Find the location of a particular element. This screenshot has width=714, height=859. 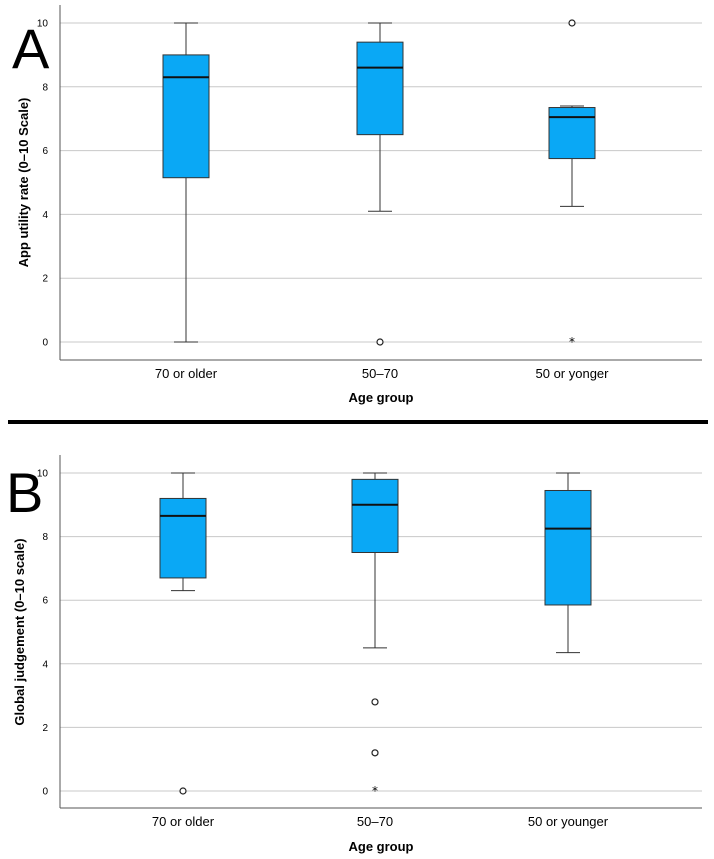

y-axis-title: App utility rate (0–10 Scale) is located at coordinates (23, 183).